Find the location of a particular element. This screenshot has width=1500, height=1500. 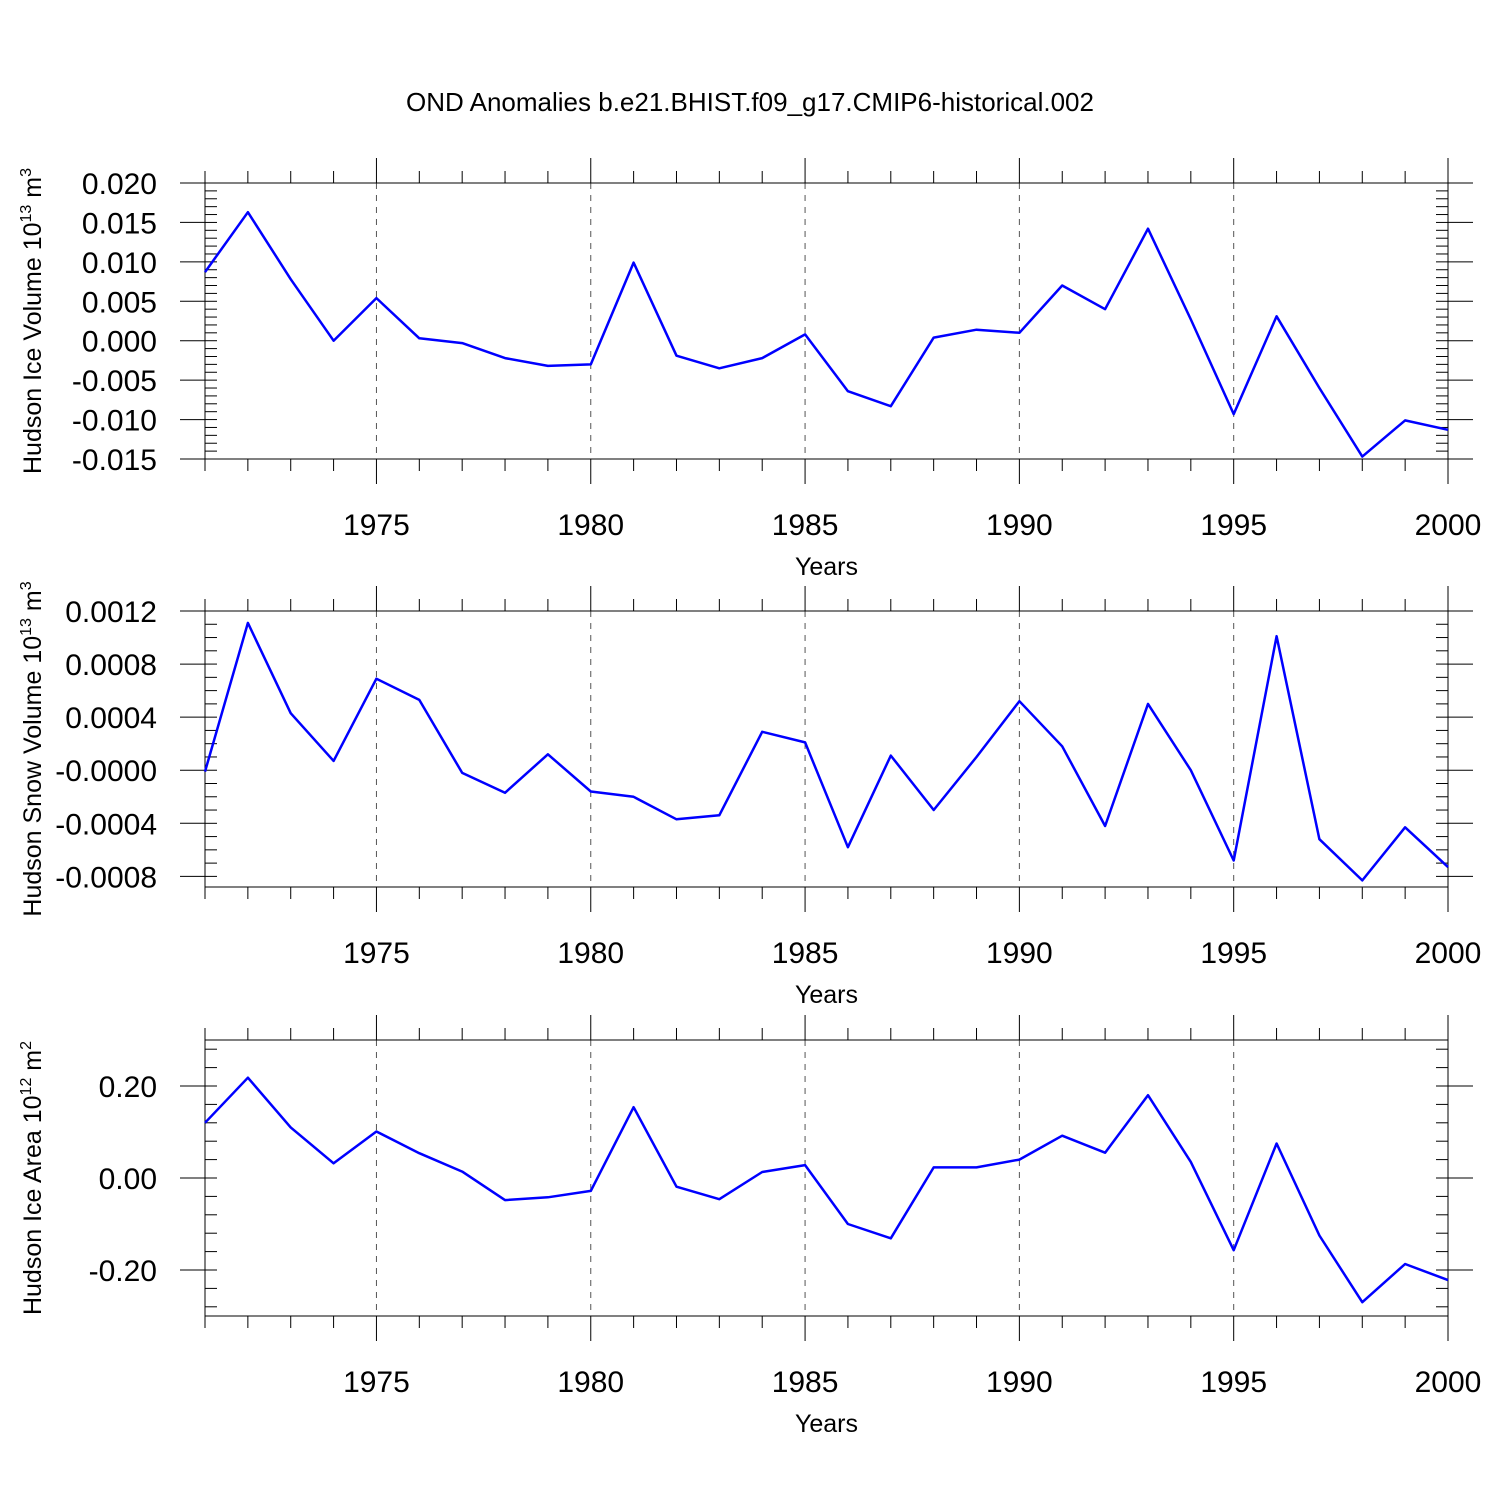

y-axis-title-unit-exponent: 2 is located at coordinates (26, 1045).